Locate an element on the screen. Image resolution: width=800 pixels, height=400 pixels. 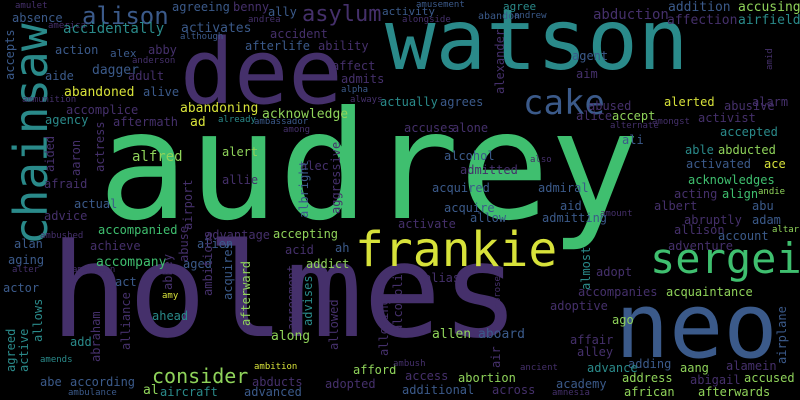
word-anderson: anderson is located at coordinates (154, 61).